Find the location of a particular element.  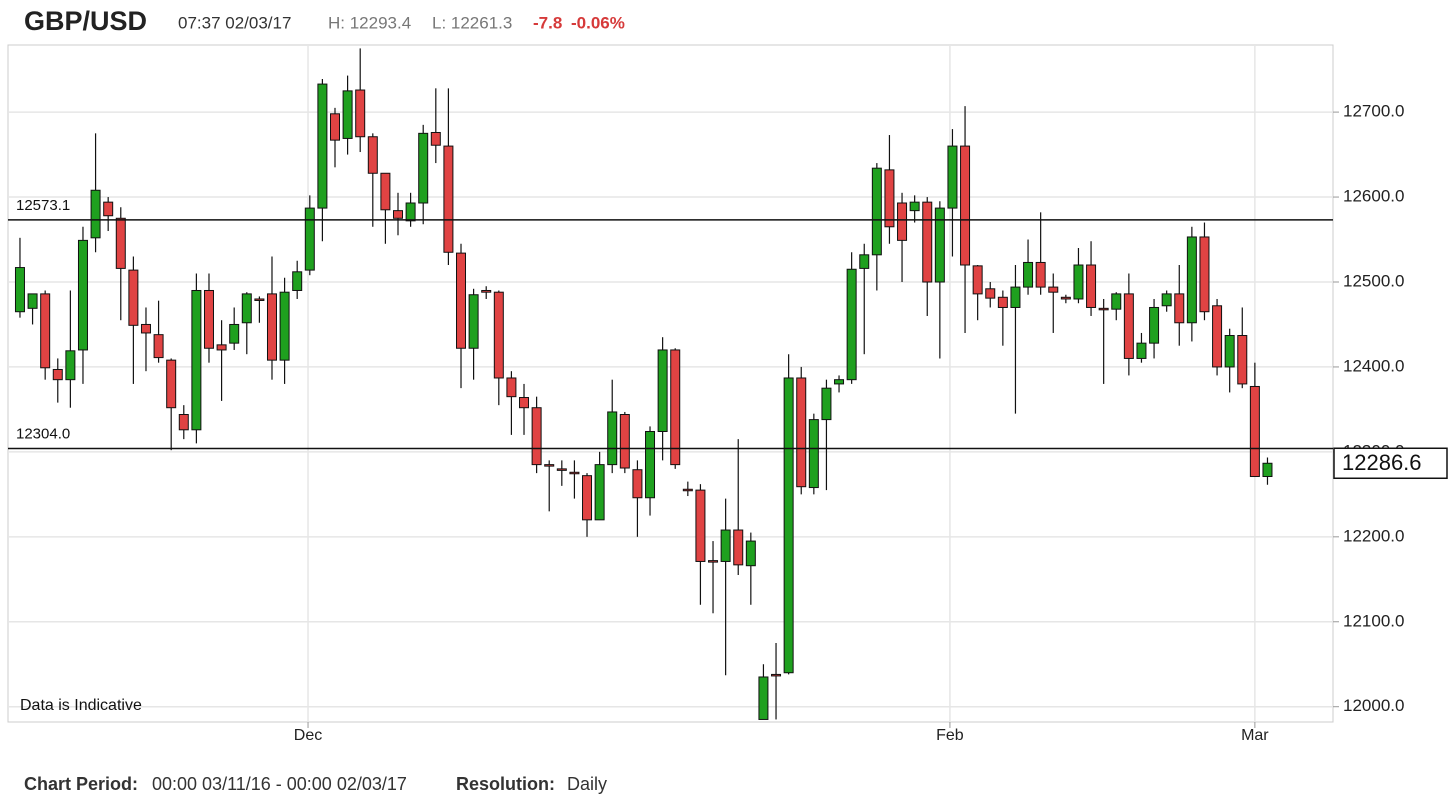

annotation: Data is Indicative is located at coordinates (81, 705).